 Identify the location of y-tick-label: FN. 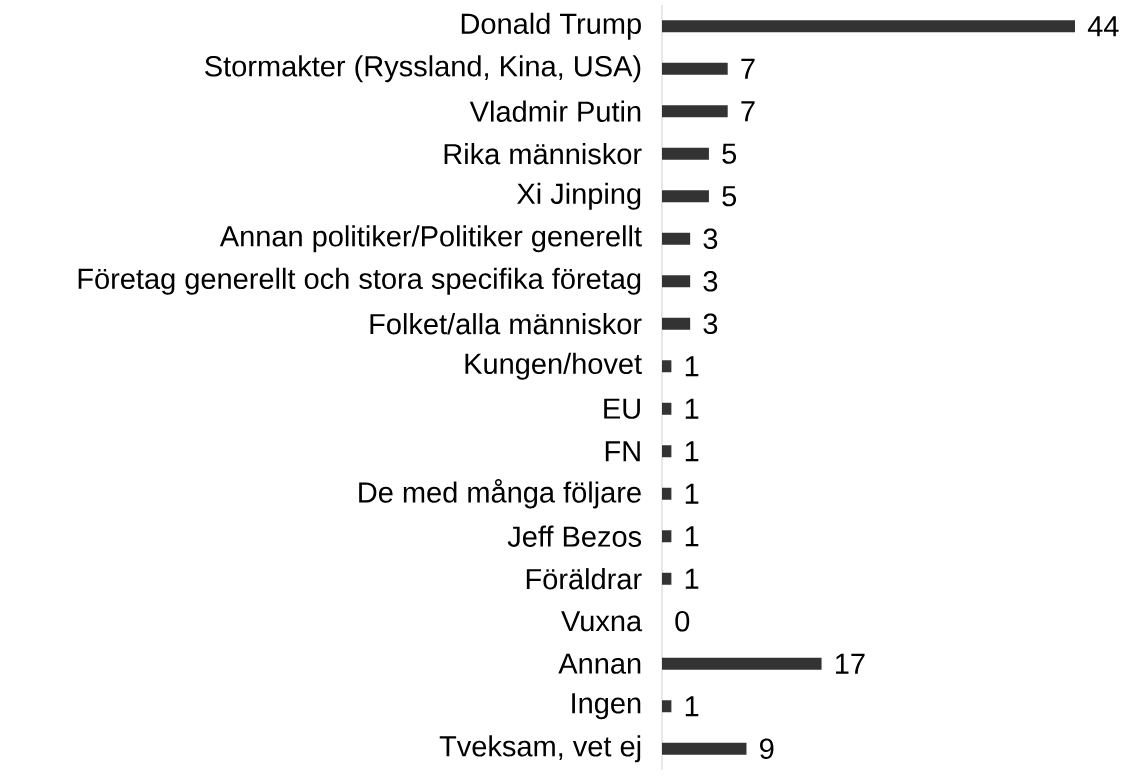
(622, 451).